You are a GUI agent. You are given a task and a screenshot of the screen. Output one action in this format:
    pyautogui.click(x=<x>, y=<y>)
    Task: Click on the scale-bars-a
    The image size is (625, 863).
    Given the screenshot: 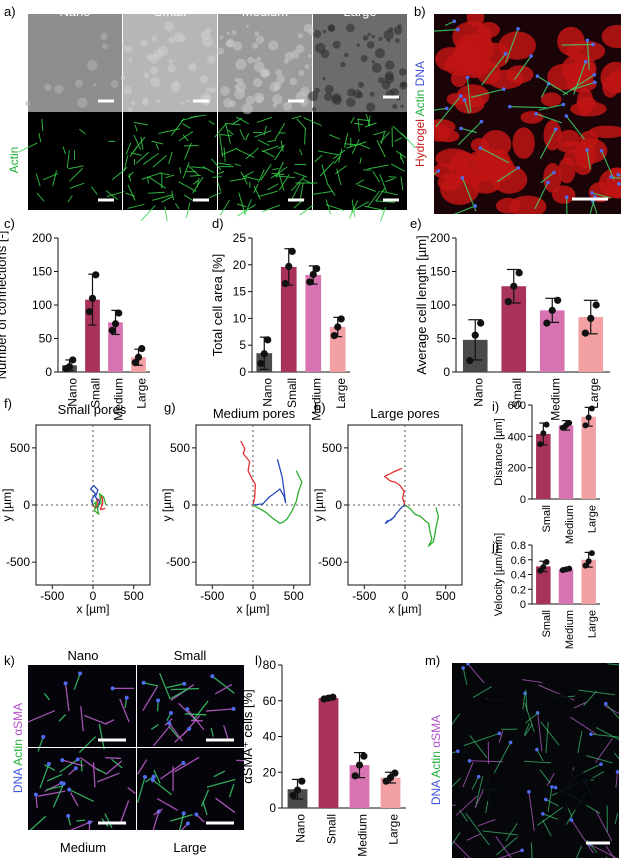 What is the action you would take?
    pyautogui.click(x=248, y=148)
    